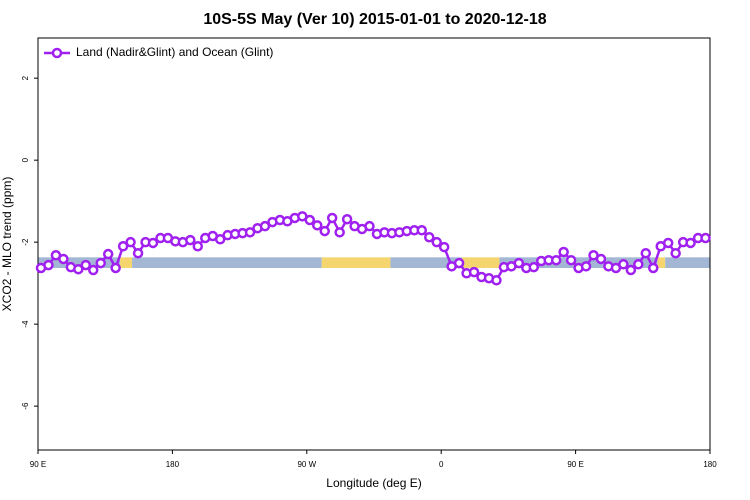 The image size is (750, 500). What do you see at coordinates (57, 53) in the screenshot?
I see `legend-marker` at bounding box center [57, 53].